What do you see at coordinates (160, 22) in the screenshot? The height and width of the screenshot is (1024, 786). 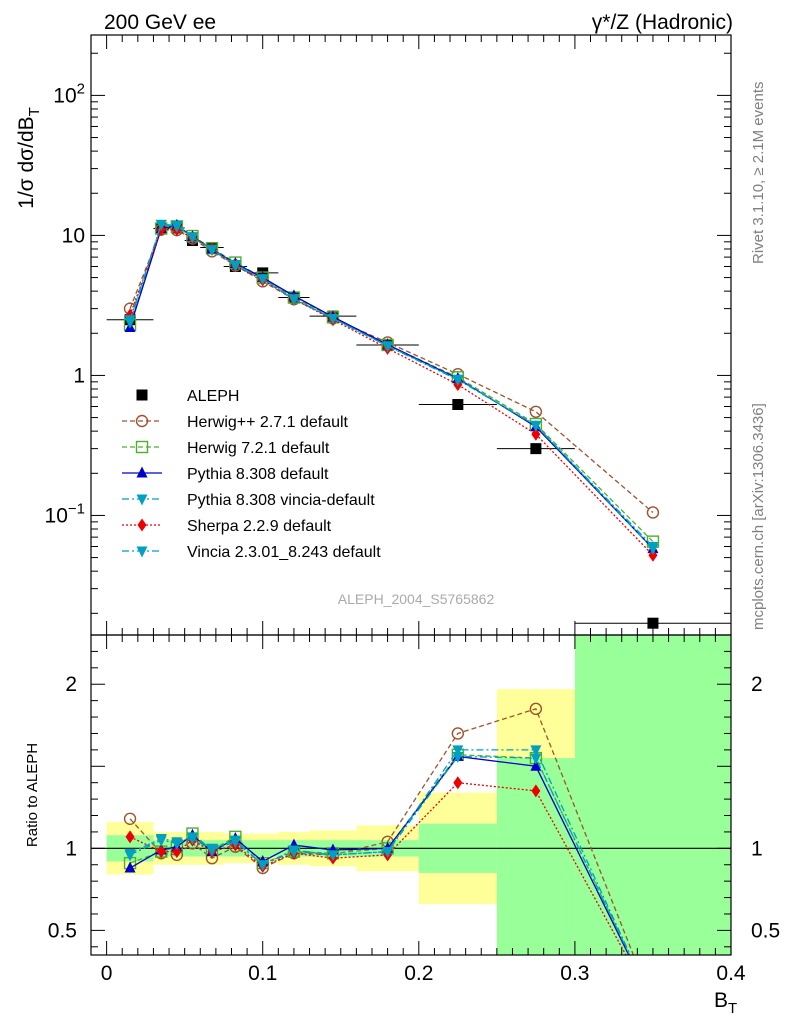 I see `header-left: 200 GeV ee` at bounding box center [160, 22].